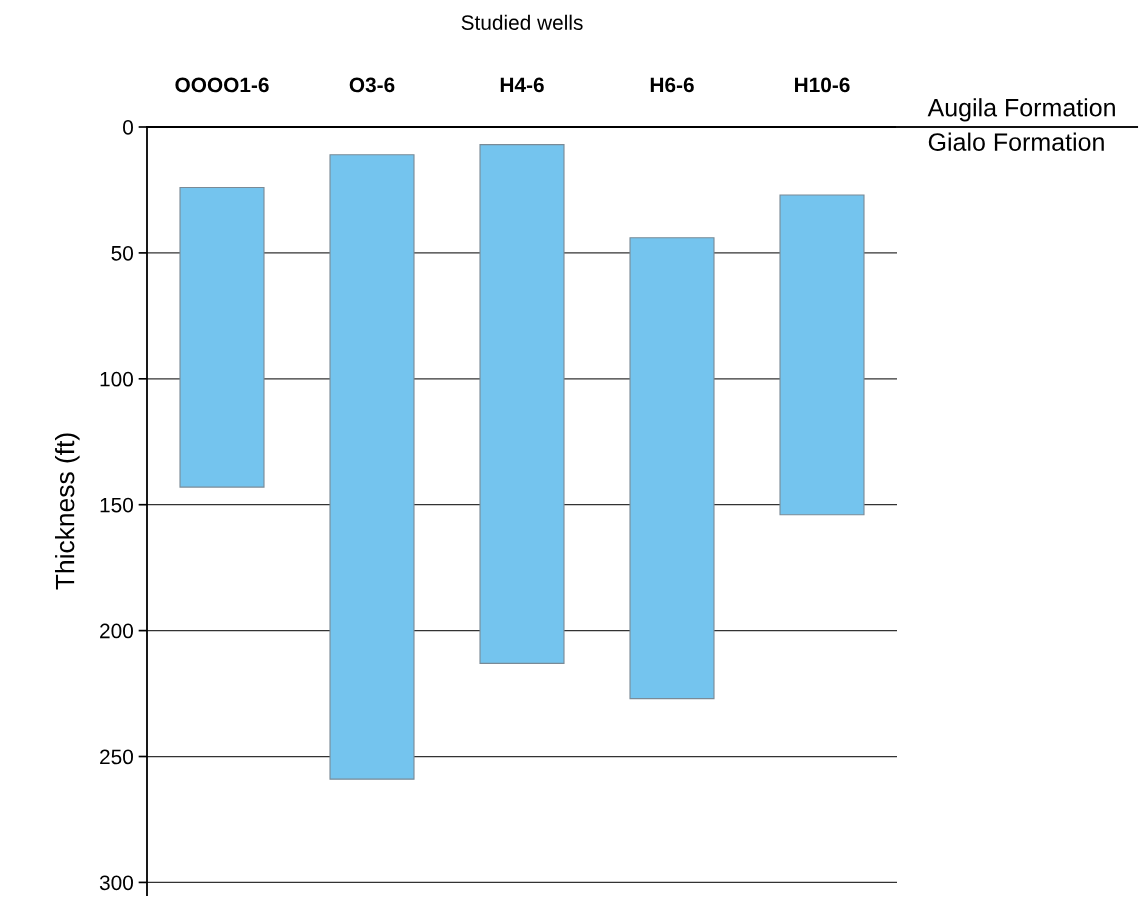  What do you see at coordinates (222, 85) in the screenshot?
I see `x-tick-label: OOOO1-6` at bounding box center [222, 85].